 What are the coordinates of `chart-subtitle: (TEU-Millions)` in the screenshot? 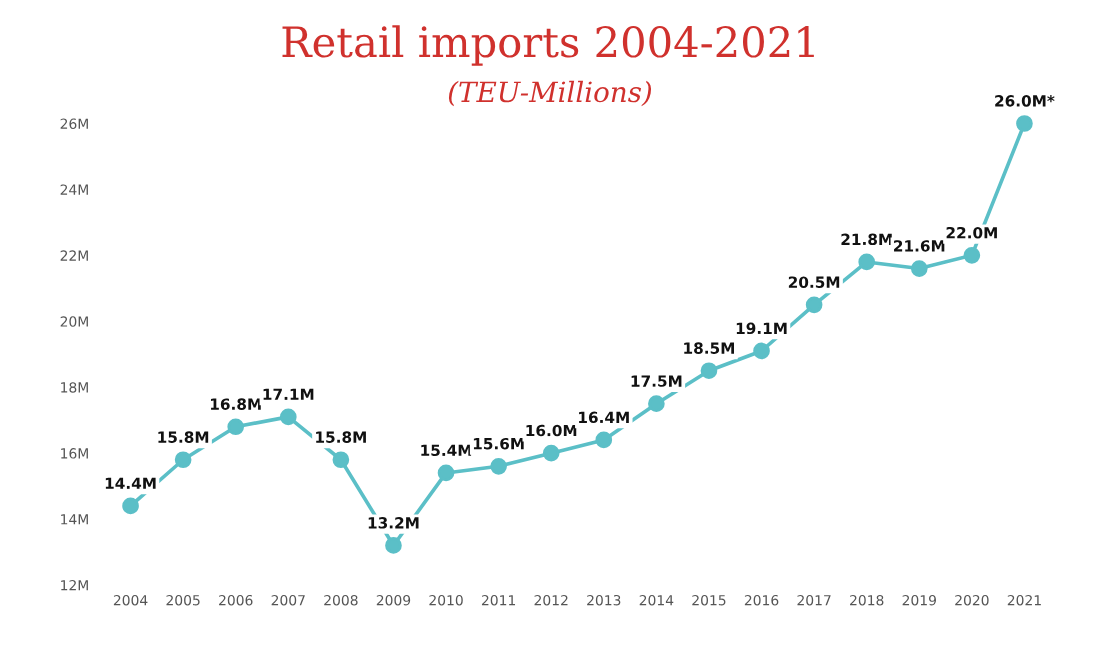 It's located at (550, 93).